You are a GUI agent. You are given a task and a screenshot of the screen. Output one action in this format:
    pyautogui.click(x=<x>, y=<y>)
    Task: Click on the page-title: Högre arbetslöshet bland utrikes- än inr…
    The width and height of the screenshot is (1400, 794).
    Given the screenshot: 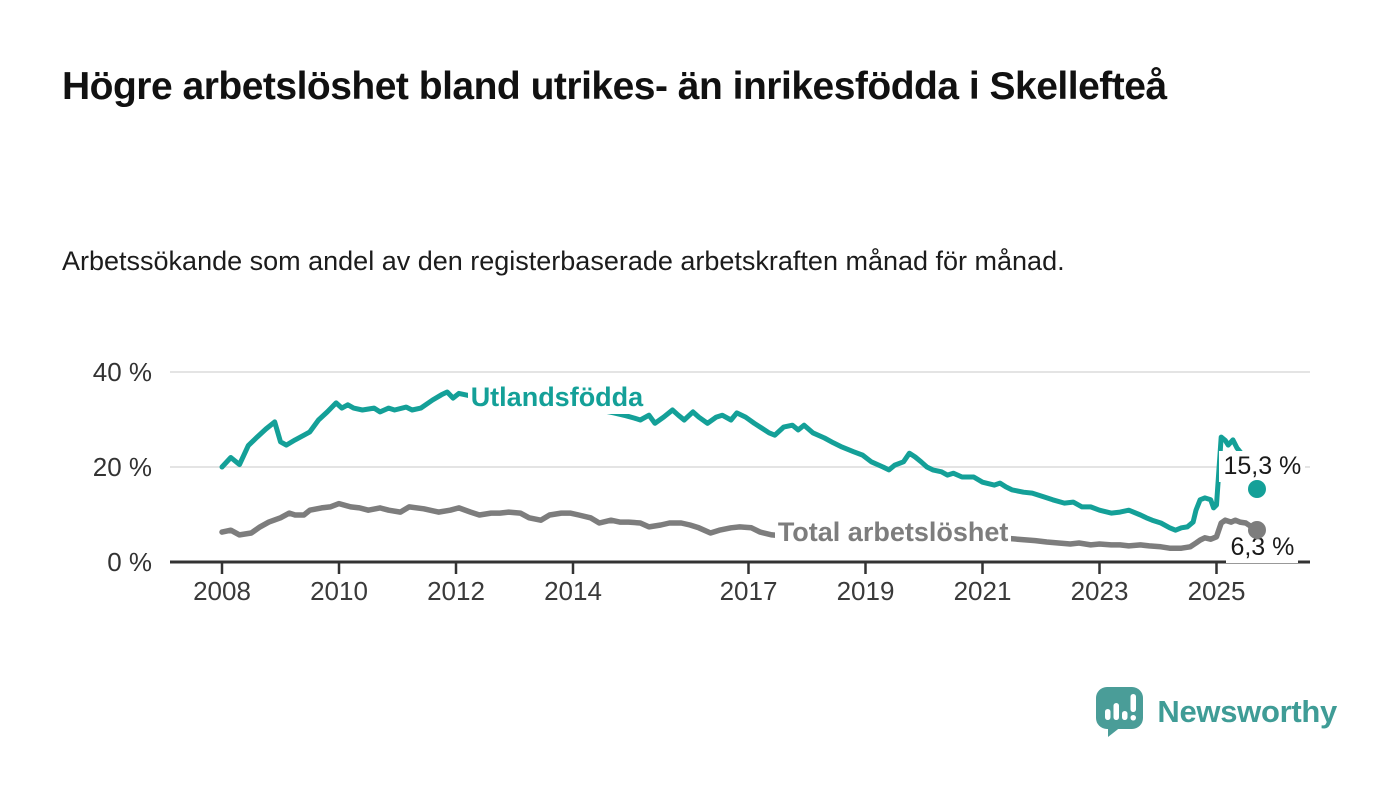 What is the action you would take?
    pyautogui.click(x=614, y=86)
    